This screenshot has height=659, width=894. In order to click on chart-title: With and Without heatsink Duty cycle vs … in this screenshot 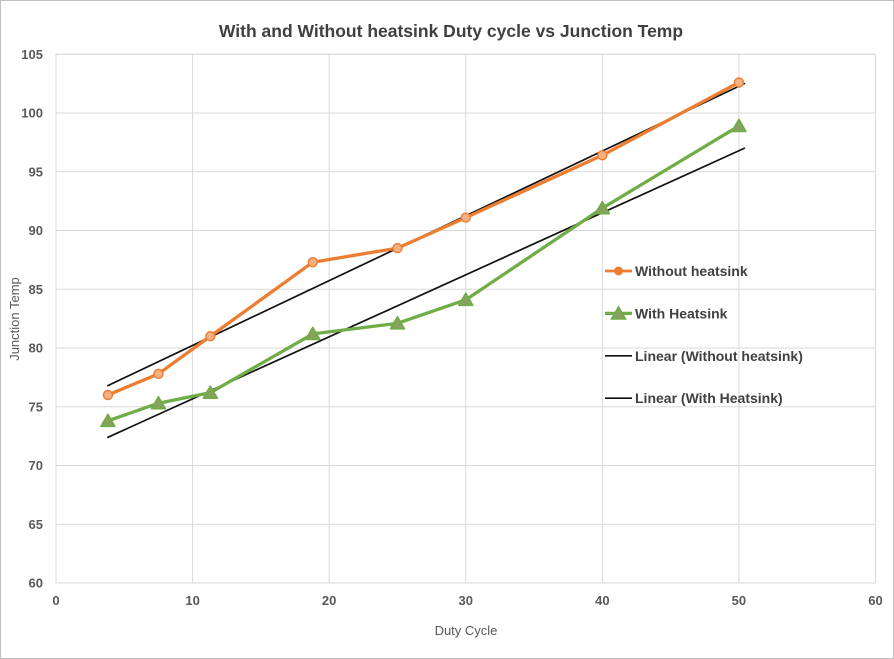, I will do `click(451, 31)`.